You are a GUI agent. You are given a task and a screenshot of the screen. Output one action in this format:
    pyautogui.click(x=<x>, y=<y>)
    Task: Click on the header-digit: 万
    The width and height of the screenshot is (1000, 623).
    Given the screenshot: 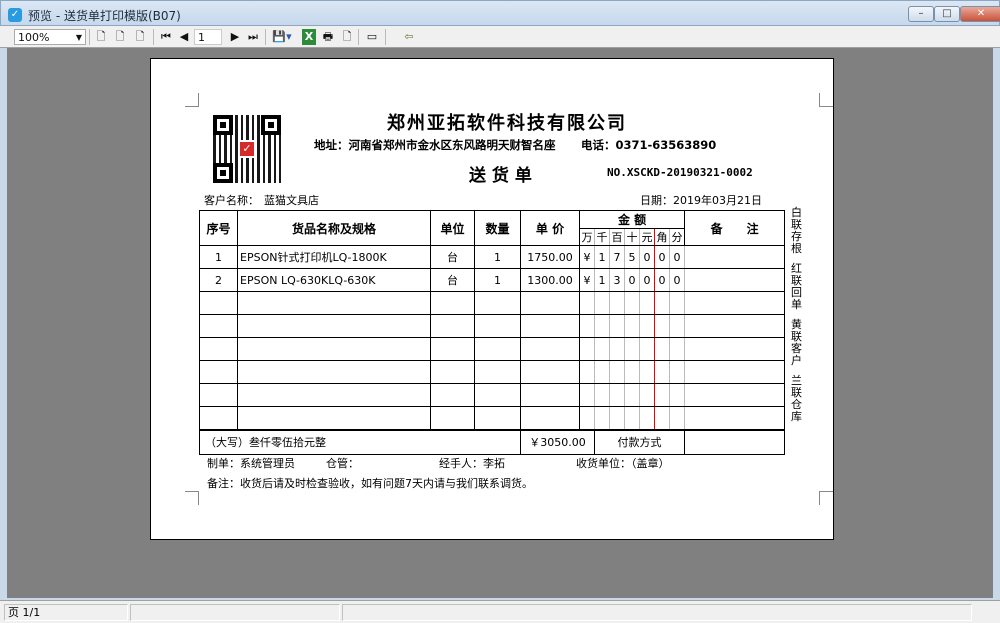 What is the action you would take?
    pyautogui.click(x=587, y=237)
    